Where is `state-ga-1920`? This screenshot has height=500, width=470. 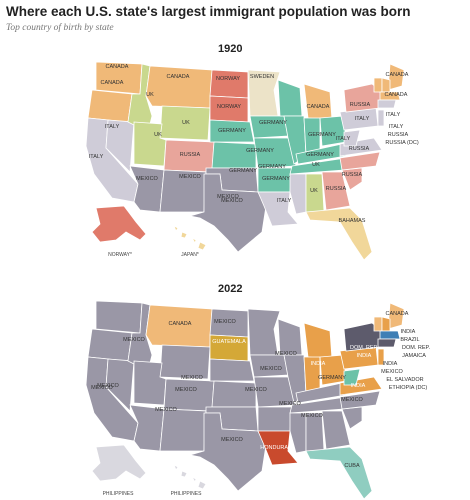
state-ga-1920 is located at coordinates (336, 191).